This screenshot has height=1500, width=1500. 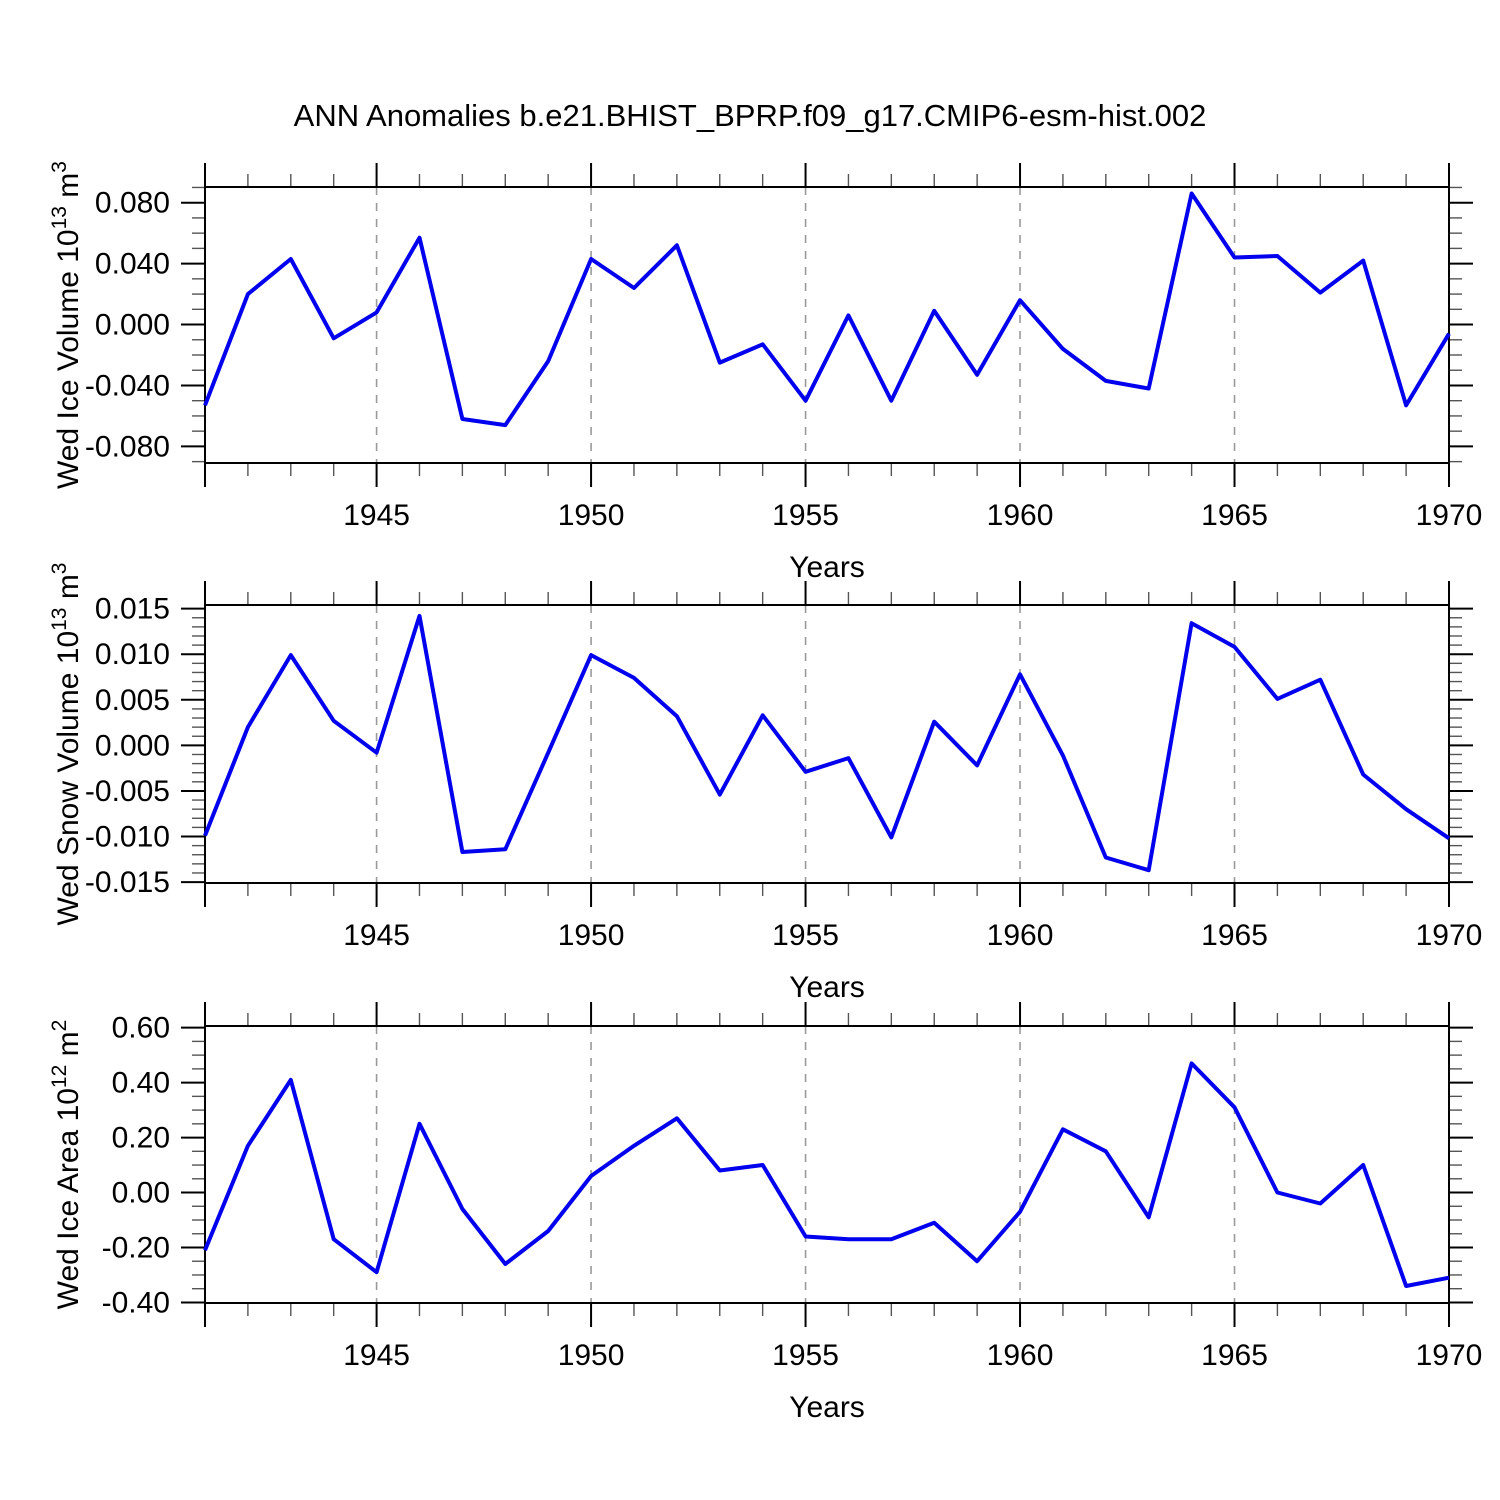 I want to click on y-tick-label: -0.080, so click(x=127, y=446).